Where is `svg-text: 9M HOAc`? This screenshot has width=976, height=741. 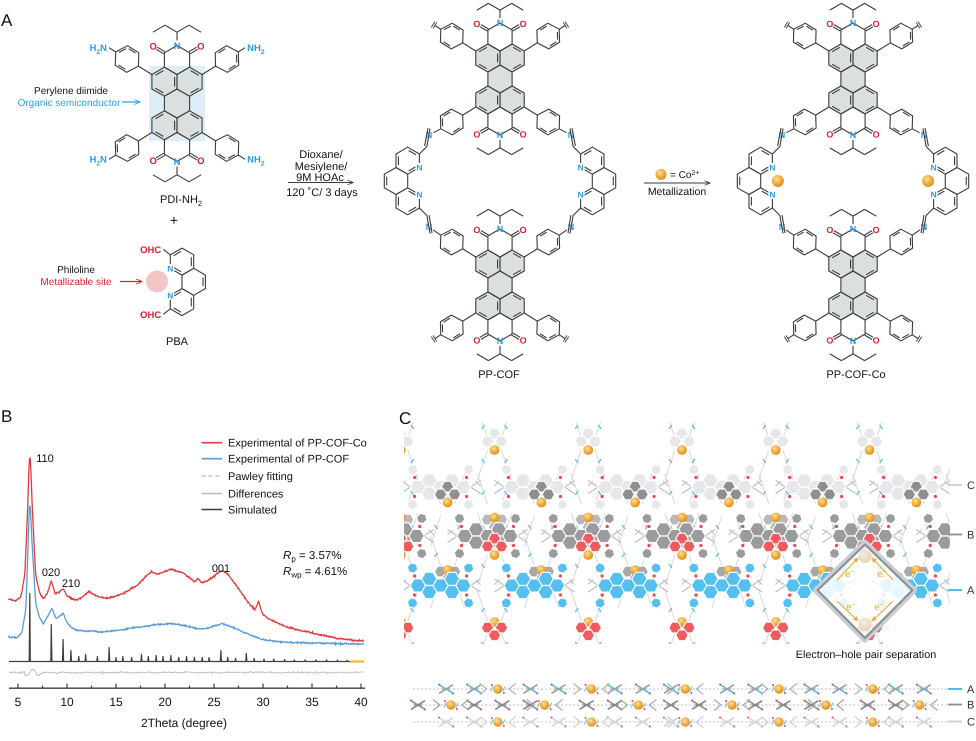 svg-text: 9M HOAc is located at coordinates (320, 178).